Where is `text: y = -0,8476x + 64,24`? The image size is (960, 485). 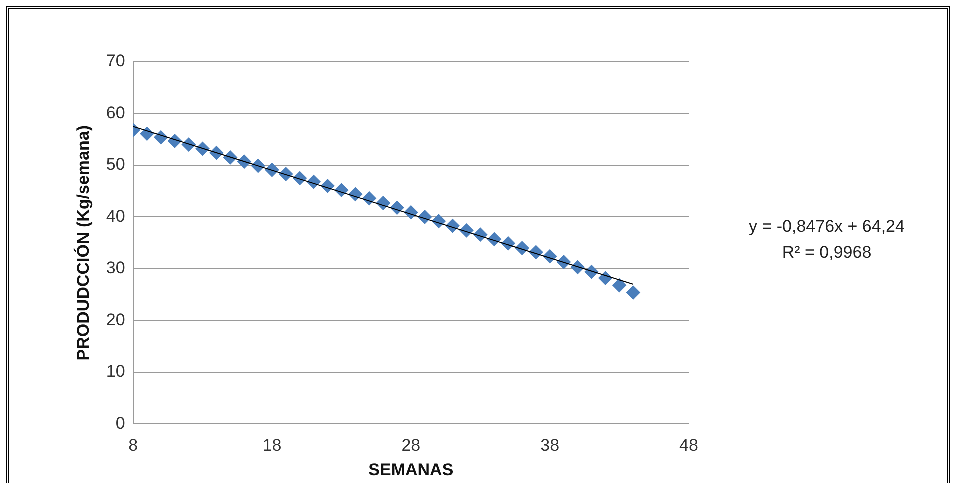 text: y = -0,8476x + 64,24 is located at coordinates (827, 227).